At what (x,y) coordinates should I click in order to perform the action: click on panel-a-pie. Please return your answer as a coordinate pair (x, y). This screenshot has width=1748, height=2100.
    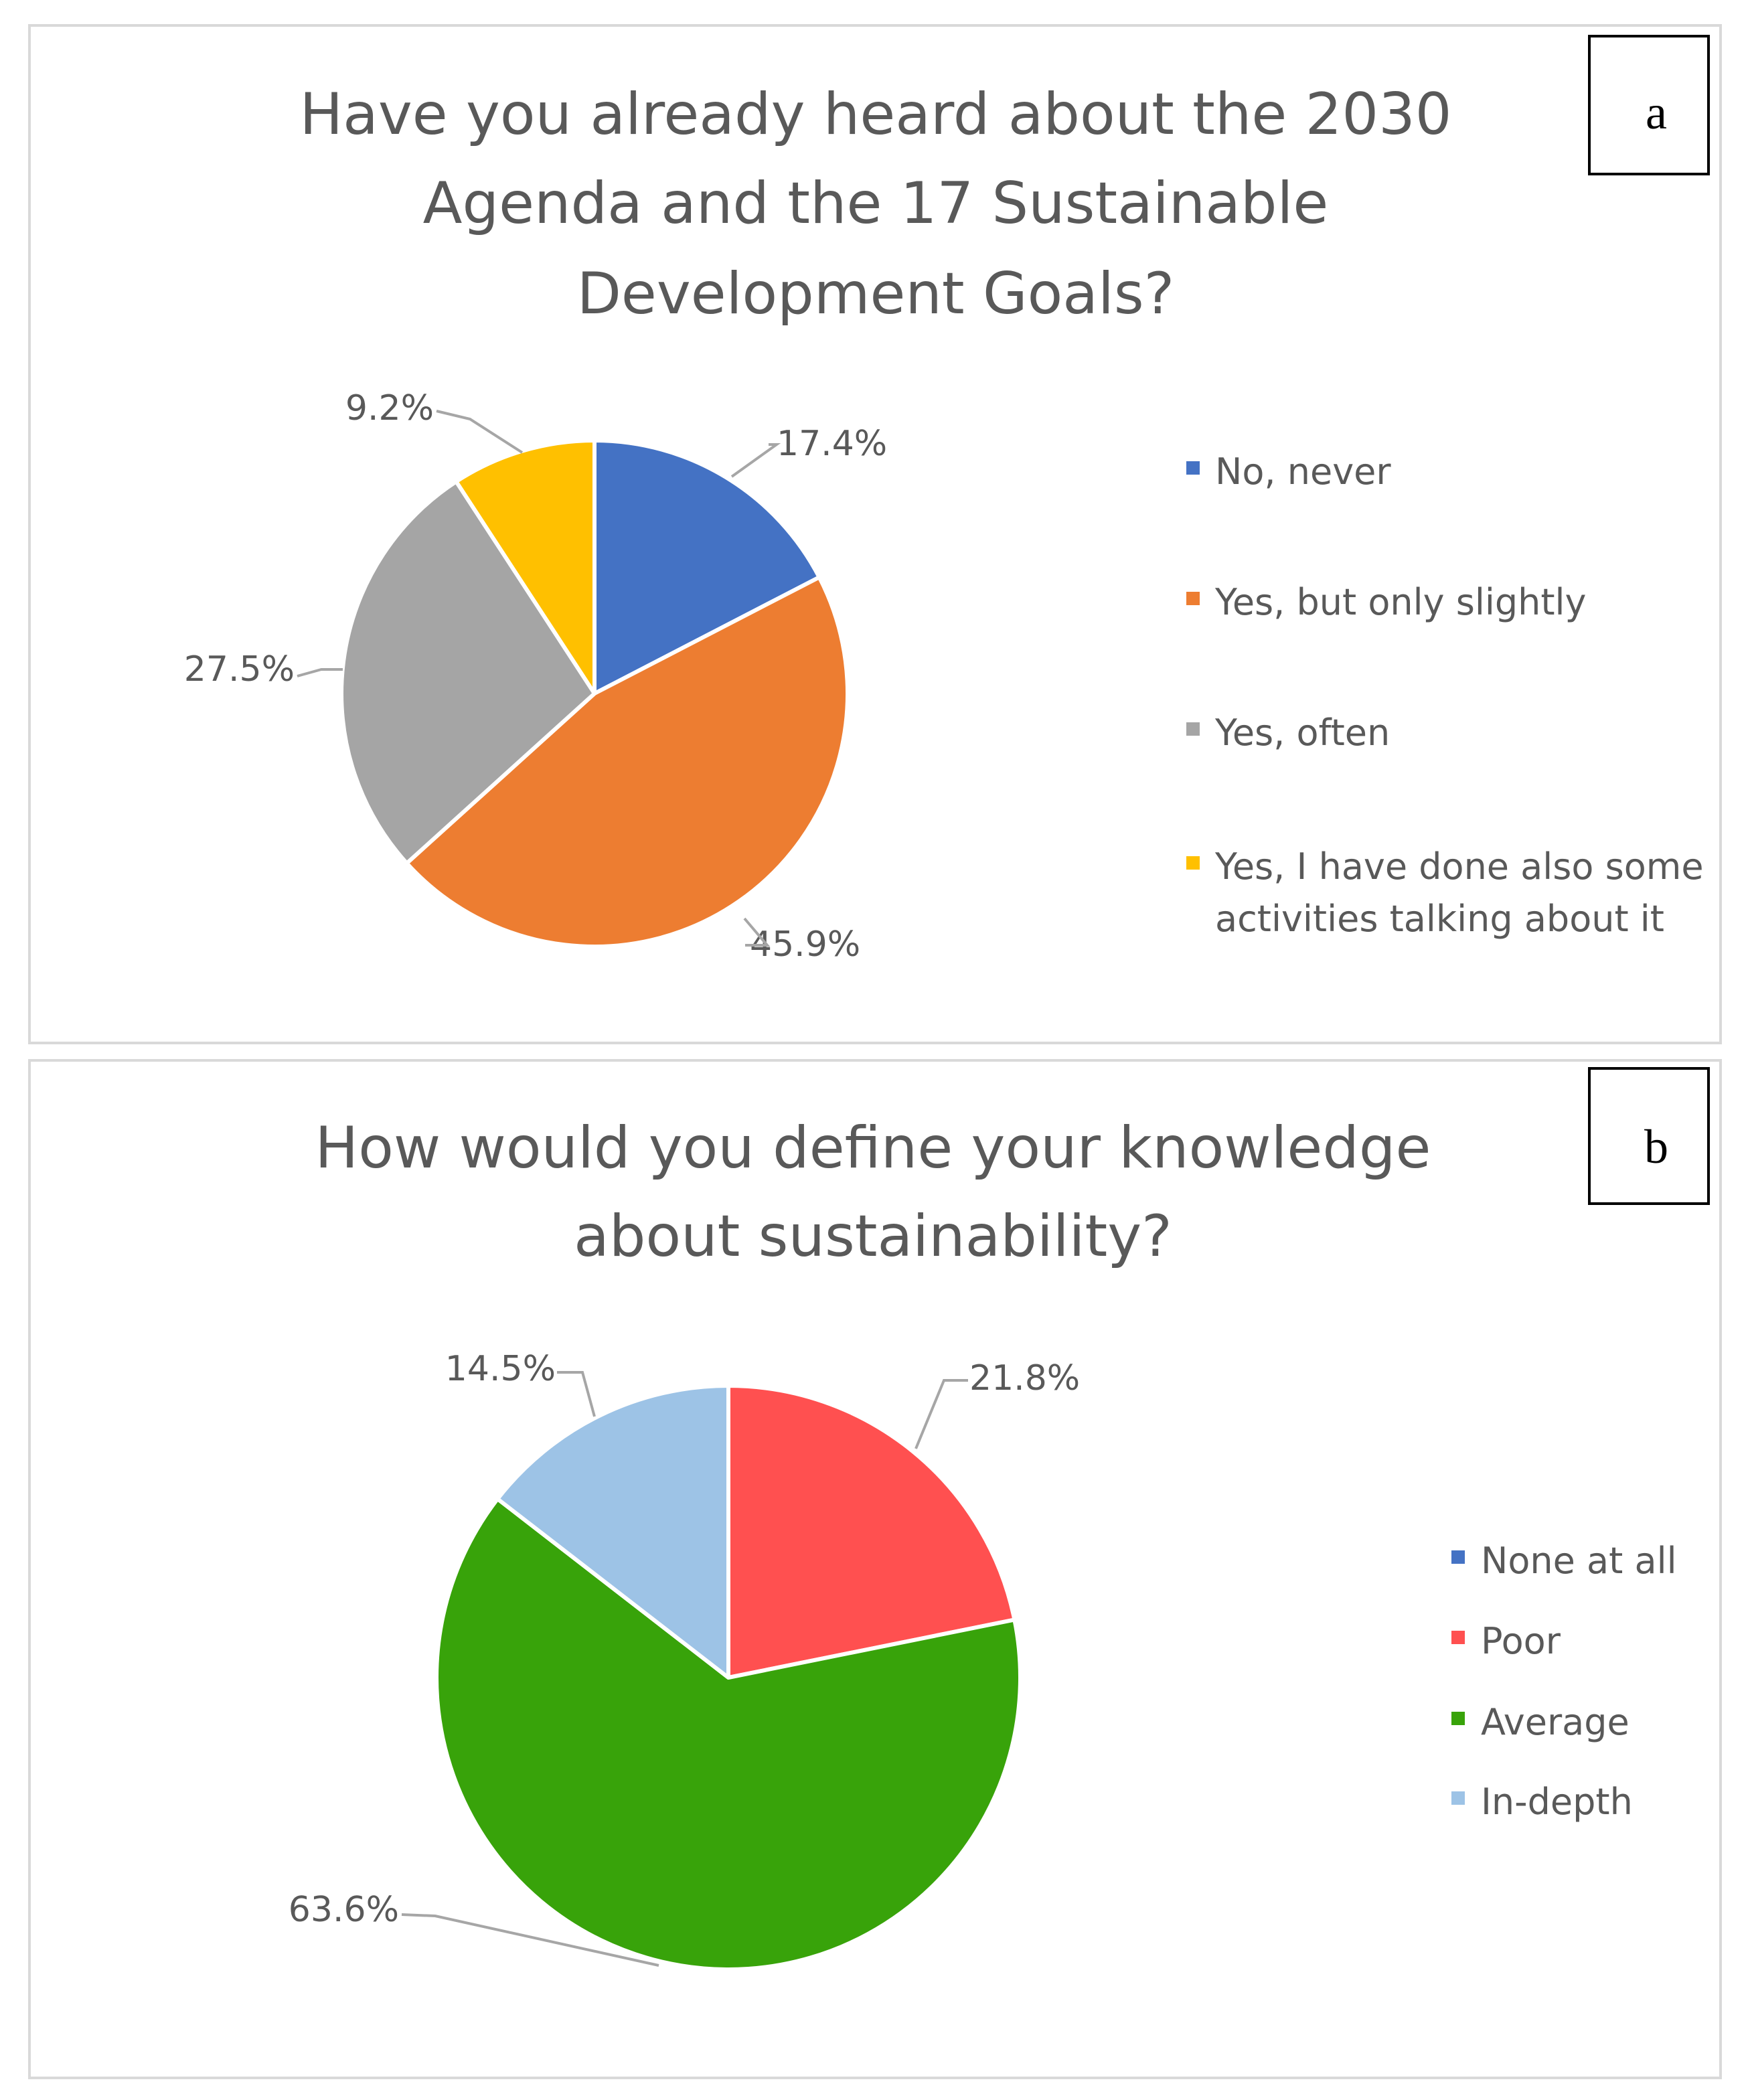
    Looking at the image, I should click on (594, 693).